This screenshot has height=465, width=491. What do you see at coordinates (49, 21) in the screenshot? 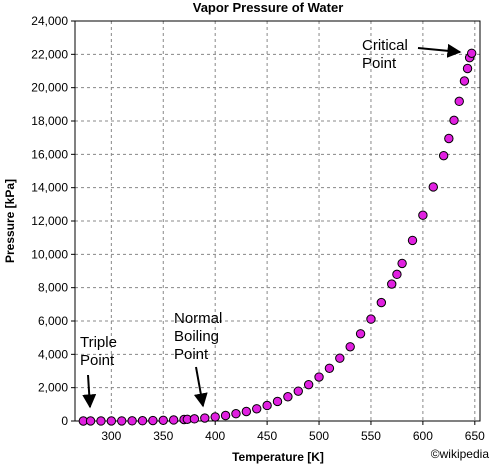
I see `y-tick-label: 24,000` at bounding box center [49, 21].